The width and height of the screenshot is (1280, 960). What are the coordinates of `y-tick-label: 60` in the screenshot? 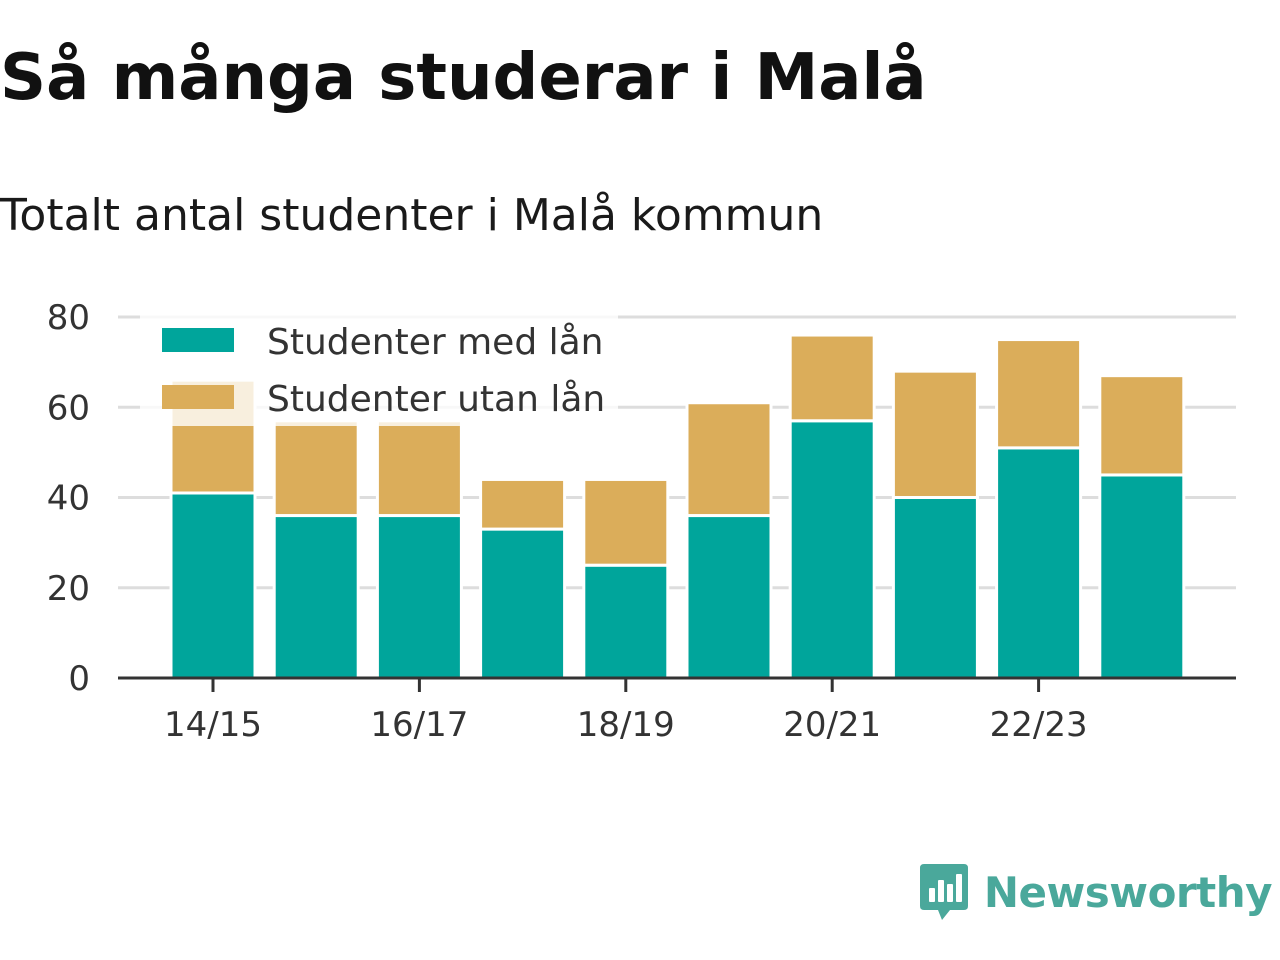 It's located at (68, 408).